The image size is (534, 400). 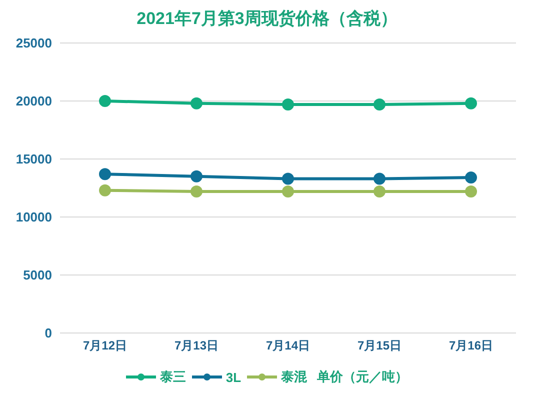 What do you see at coordinates (379, 345) in the screenshot?
I see `x-tick-label: 7月15日` at bounding box center [379, 345].